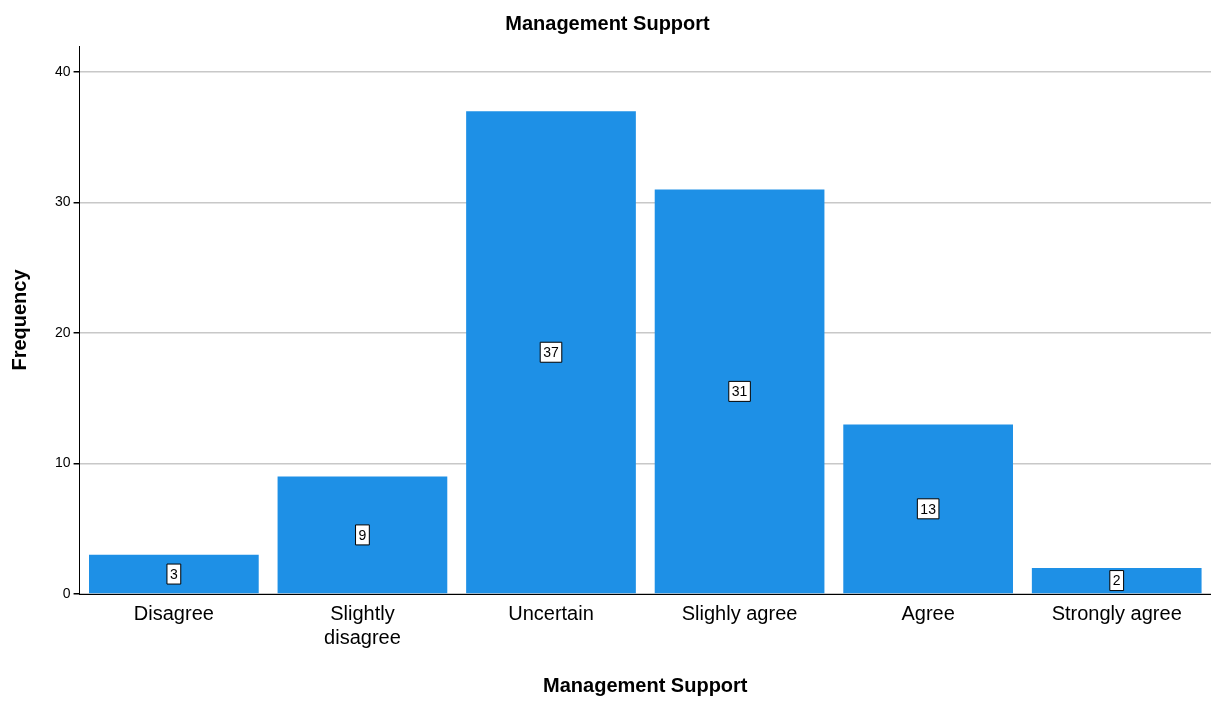  What do you see at coordinates (62, 201) in the screenshot?
I see `y-tick-label: 30` at bounding box center [62, 201].